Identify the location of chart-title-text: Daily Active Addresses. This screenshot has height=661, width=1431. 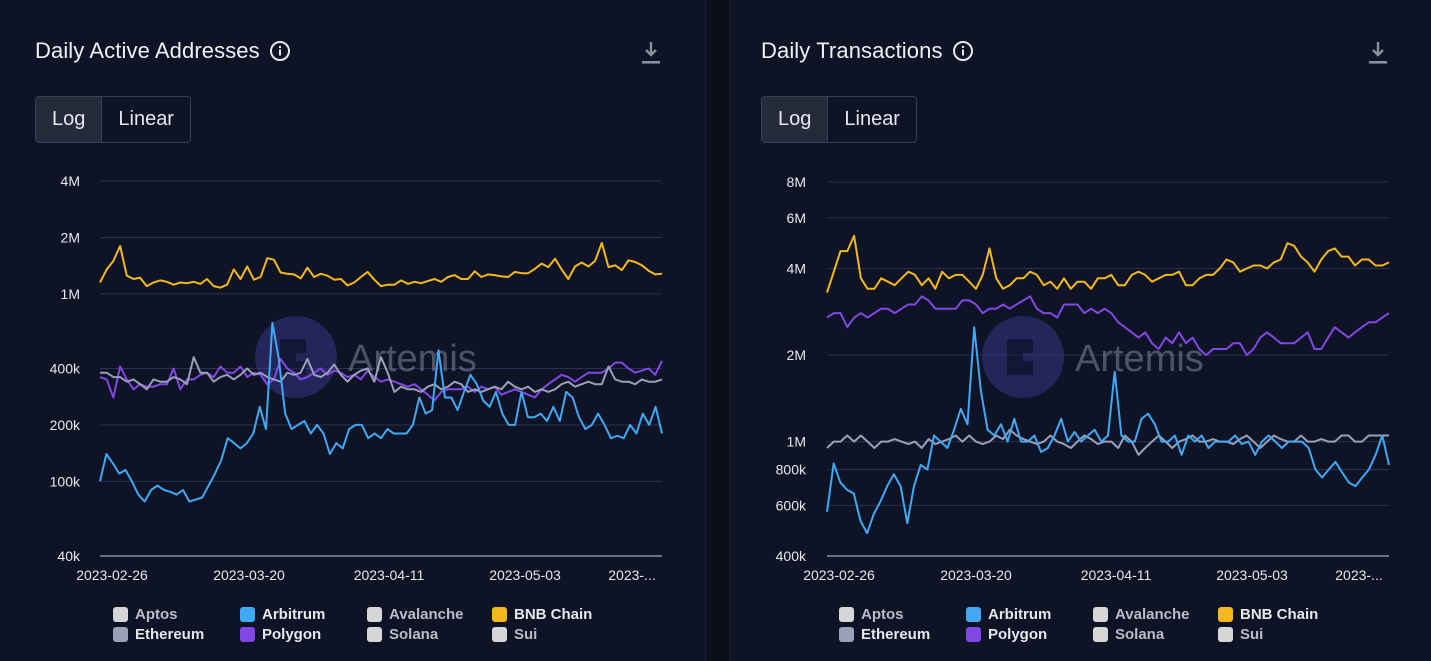
(147, 50).